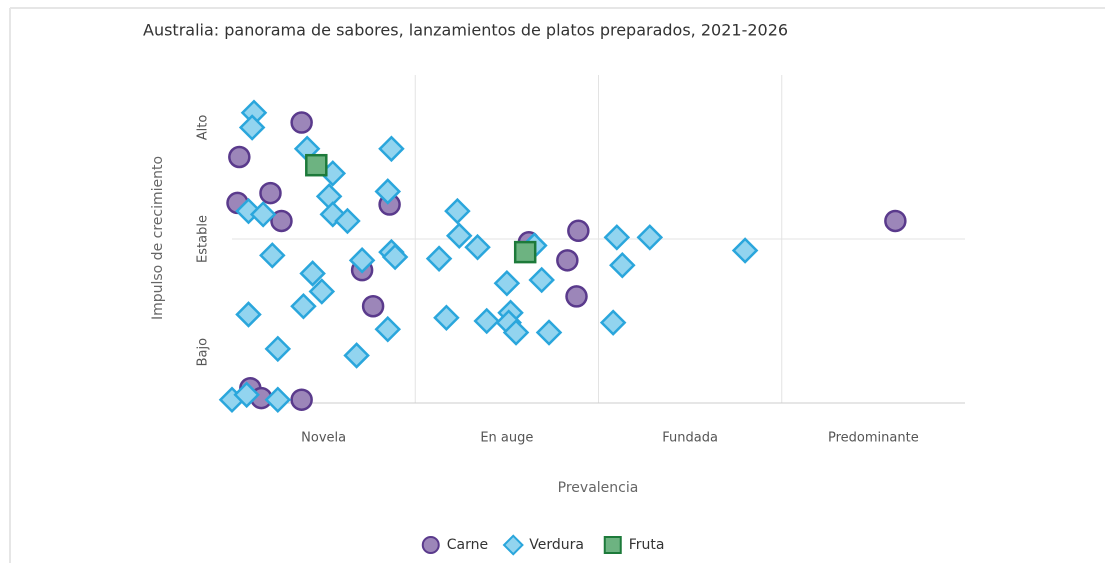  Describe the element at coordinates (647, 545) in the screenshot. I see `legend-label: Fruta` at that location.